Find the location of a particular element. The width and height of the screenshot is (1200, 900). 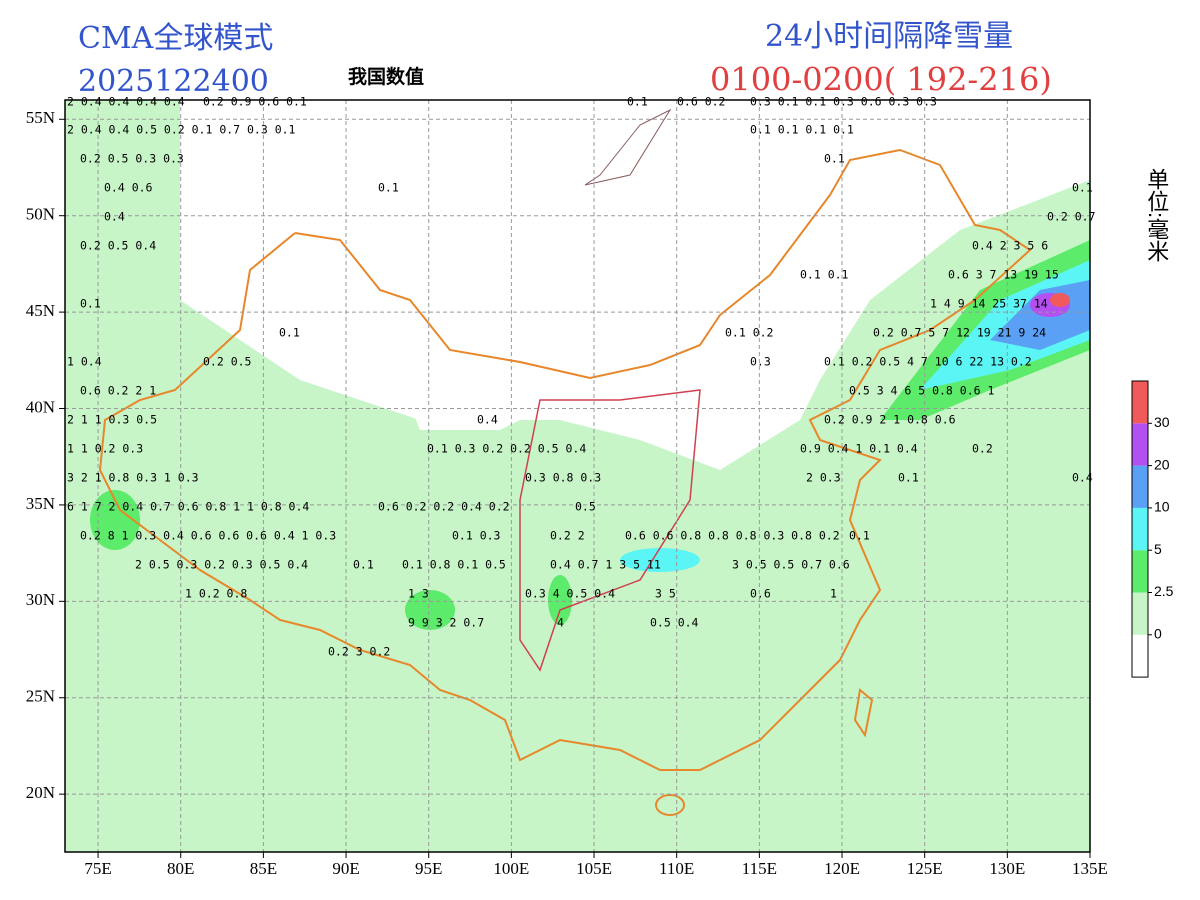

legend-label: 10 is located at coordinates (1162, 507).